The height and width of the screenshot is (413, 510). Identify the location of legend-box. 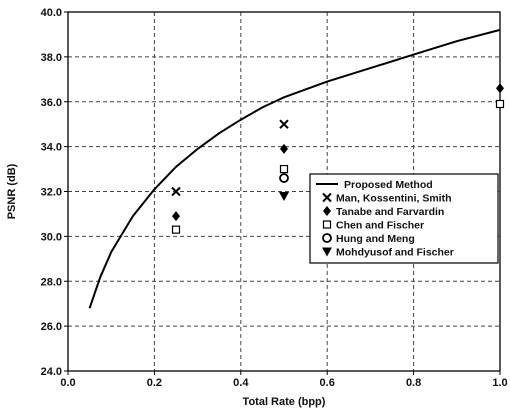
(404, 218).